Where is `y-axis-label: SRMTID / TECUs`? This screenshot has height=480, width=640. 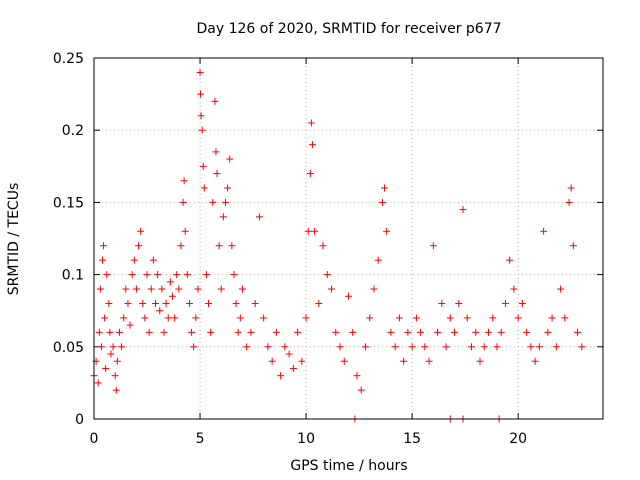 y-axis-label: SRMTID / TECUs is located at coordinates (14, 239).